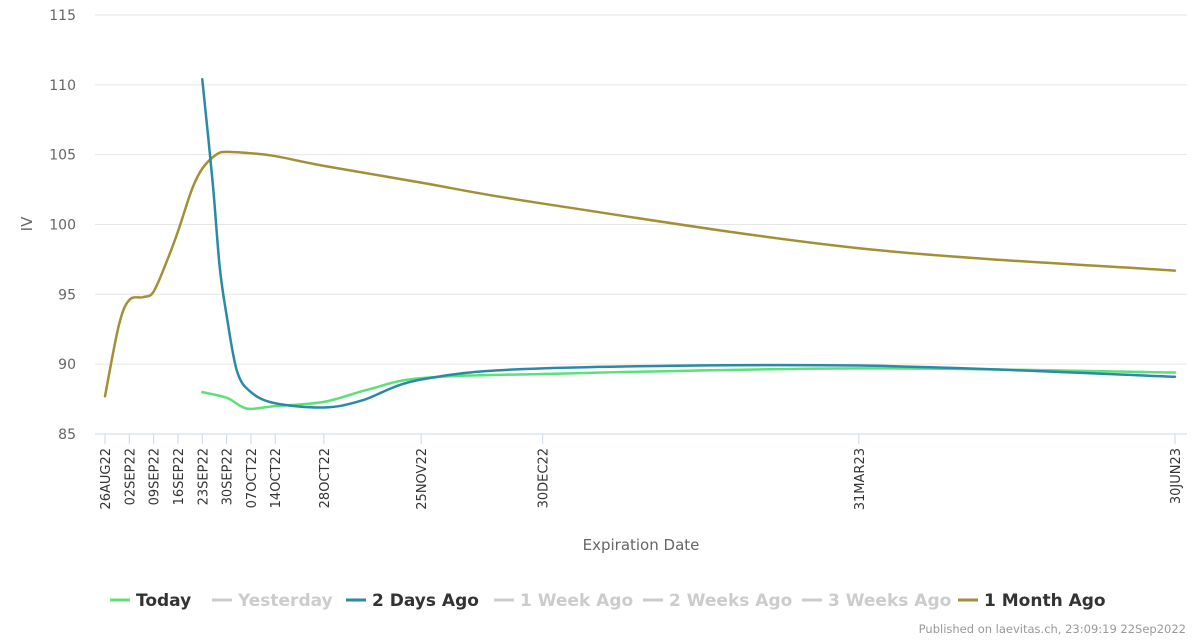 The image size is (1200, 640). I want to click on x-axis-title: Expiration Date, so click(641, 545).